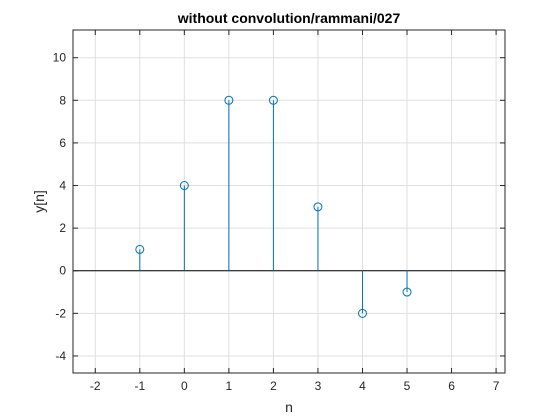 The height and width of the screenshot is (420, 560). Describe the element at coordinates (62, 228) in the screenshot. I see `y-tick-label: 2` at that location.